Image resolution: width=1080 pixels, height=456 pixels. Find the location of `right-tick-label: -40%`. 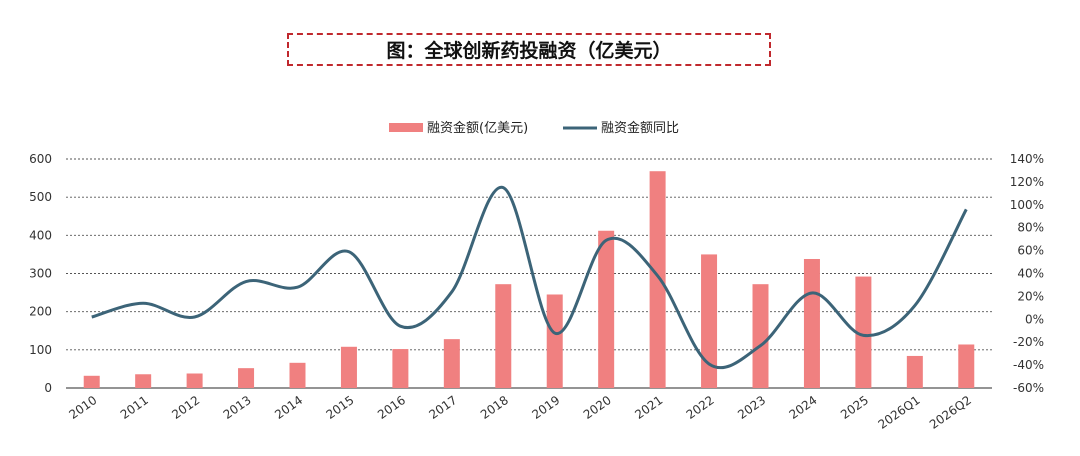

right-tick-label: -40% is located at coordinates (1028, 365).